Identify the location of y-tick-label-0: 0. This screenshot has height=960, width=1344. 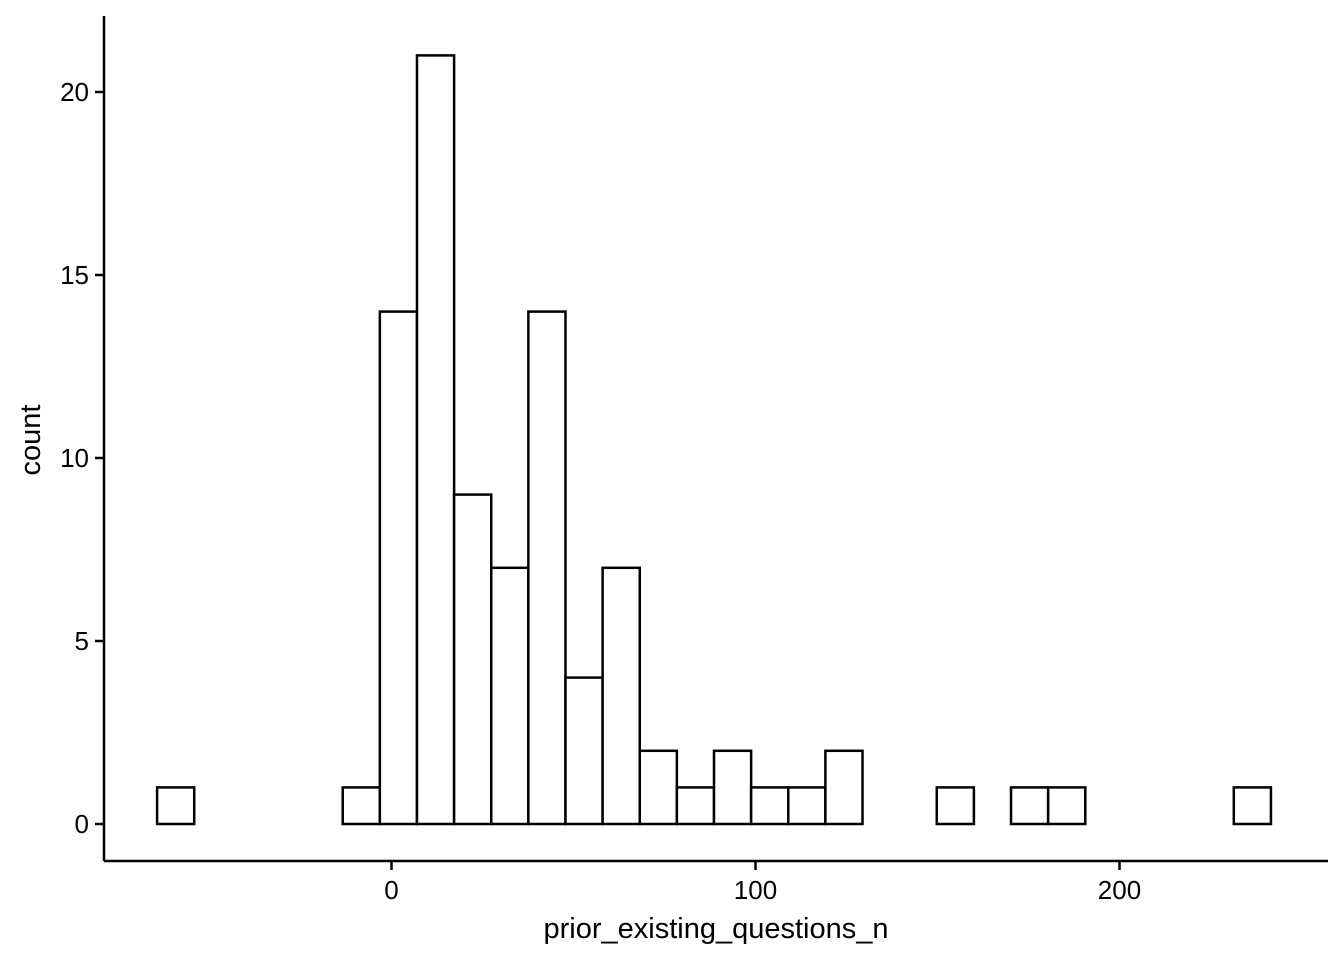
(82, 824).